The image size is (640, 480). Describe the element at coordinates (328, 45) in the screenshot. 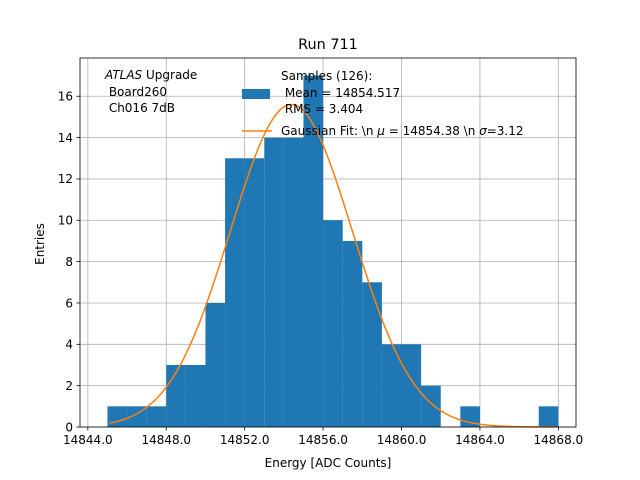

I see `chart-title: Run 711` at that location.